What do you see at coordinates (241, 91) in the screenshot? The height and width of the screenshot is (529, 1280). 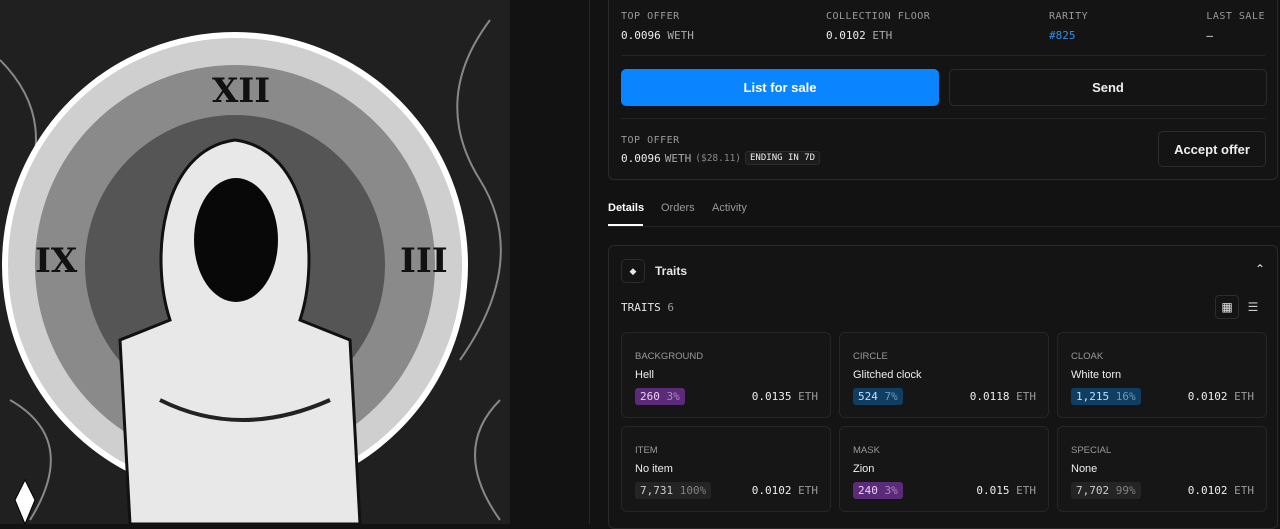 I see `svg-text: XII` at bounding box center [241, 91].